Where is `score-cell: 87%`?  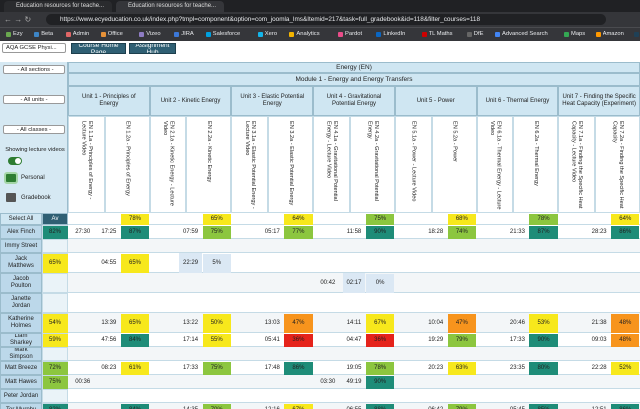 score-cell: 87% is located at coordinates (543, 232).